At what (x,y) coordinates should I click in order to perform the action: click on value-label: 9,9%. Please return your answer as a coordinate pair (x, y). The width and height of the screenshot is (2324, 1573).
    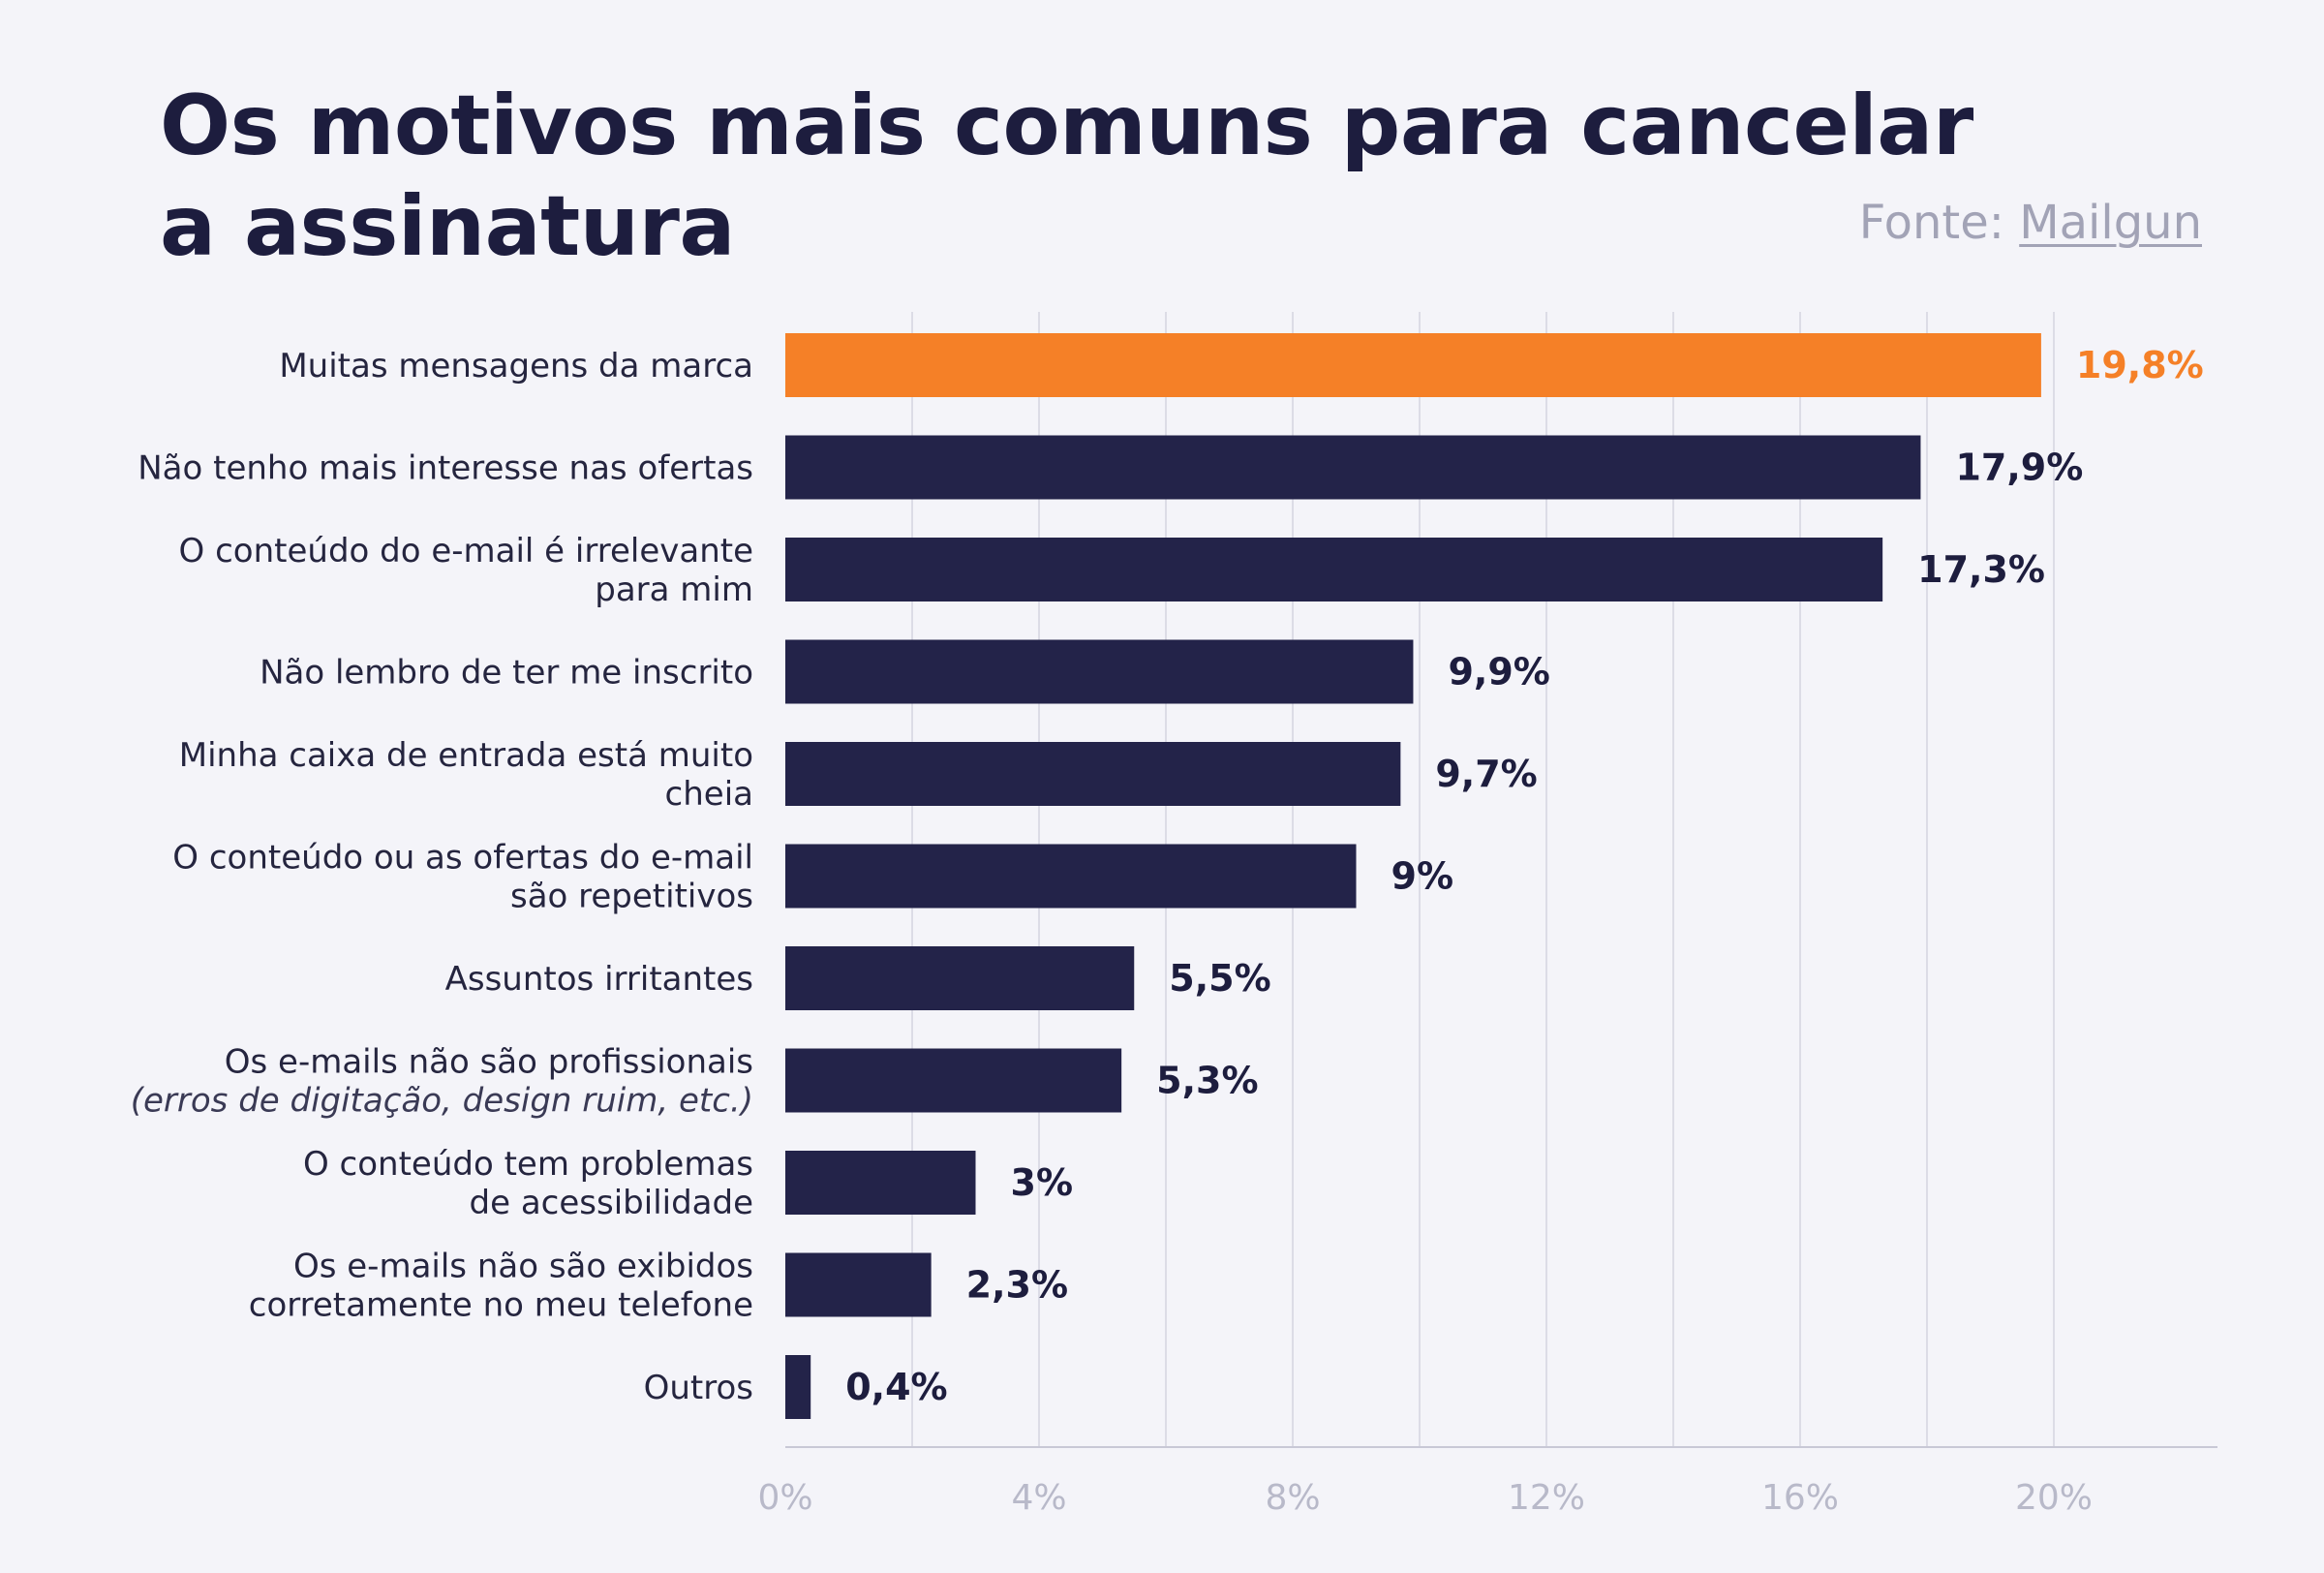
    Looking at the image, I should click on (1499, 672).